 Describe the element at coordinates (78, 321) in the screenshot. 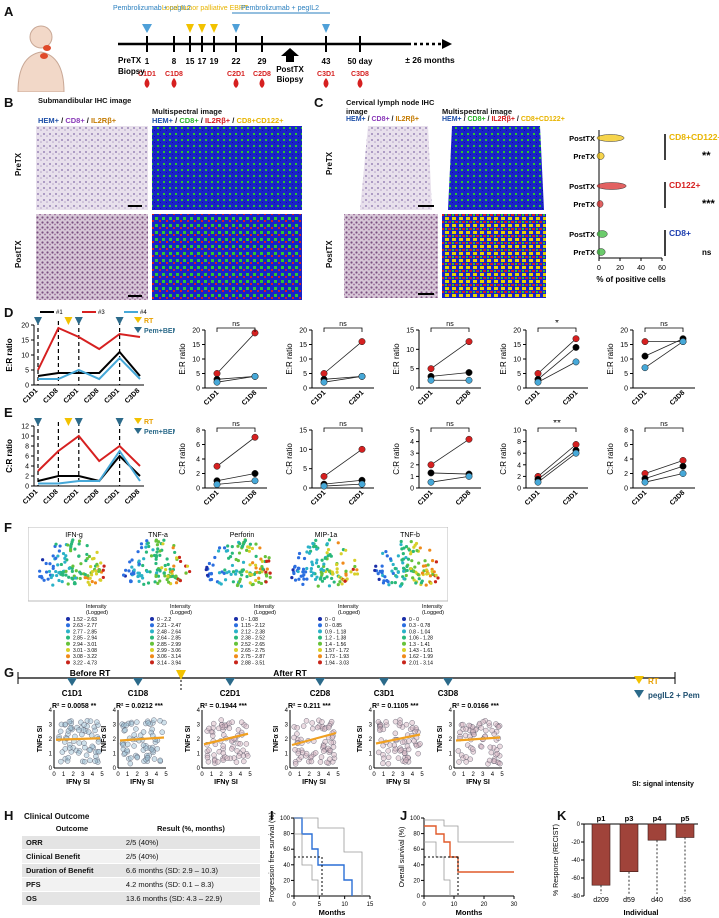

I see `pem-marker-icon` at that location.